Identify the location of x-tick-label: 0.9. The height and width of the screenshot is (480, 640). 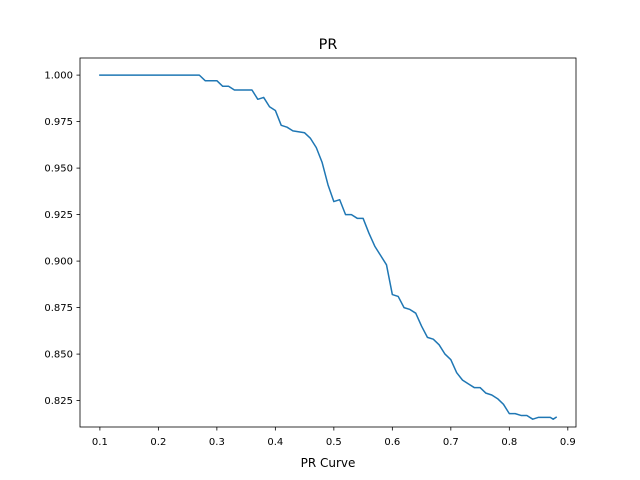
(568, 442).